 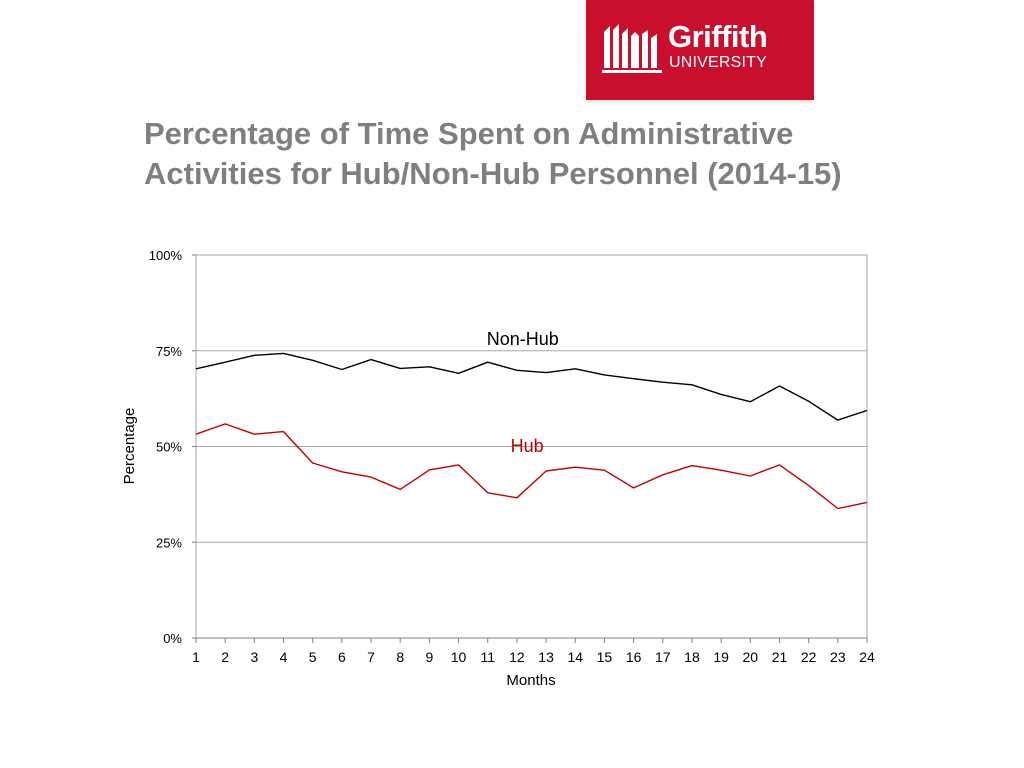 What do you see at coordinates (129, 446) in the screenshot?
I see `y-axis-title: Percentage` at bounding box center [129, 446].